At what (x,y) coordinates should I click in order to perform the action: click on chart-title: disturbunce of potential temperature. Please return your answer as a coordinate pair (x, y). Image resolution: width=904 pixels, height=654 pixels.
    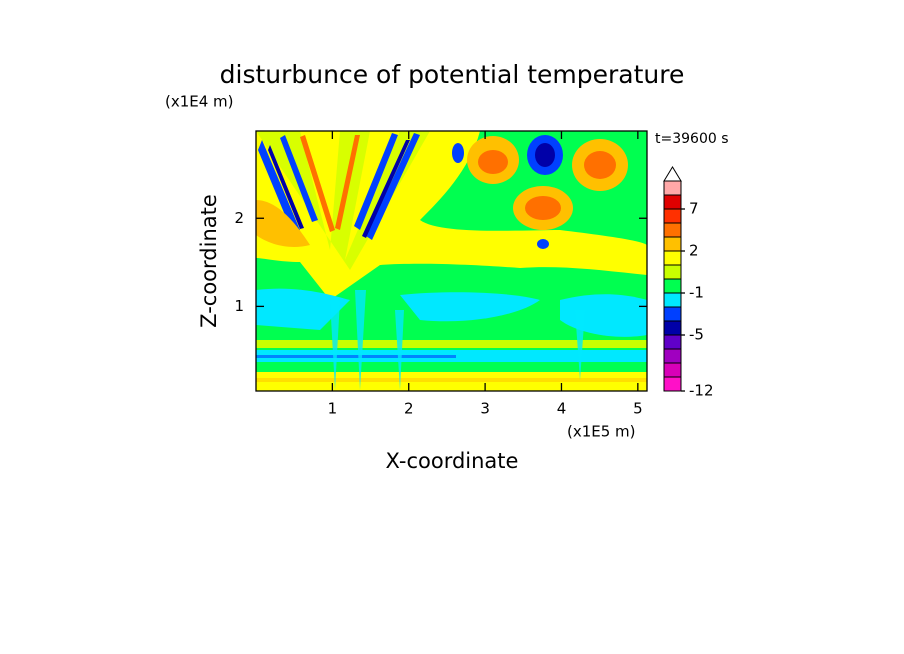
    Looking at the image, I should click on (452, 74).